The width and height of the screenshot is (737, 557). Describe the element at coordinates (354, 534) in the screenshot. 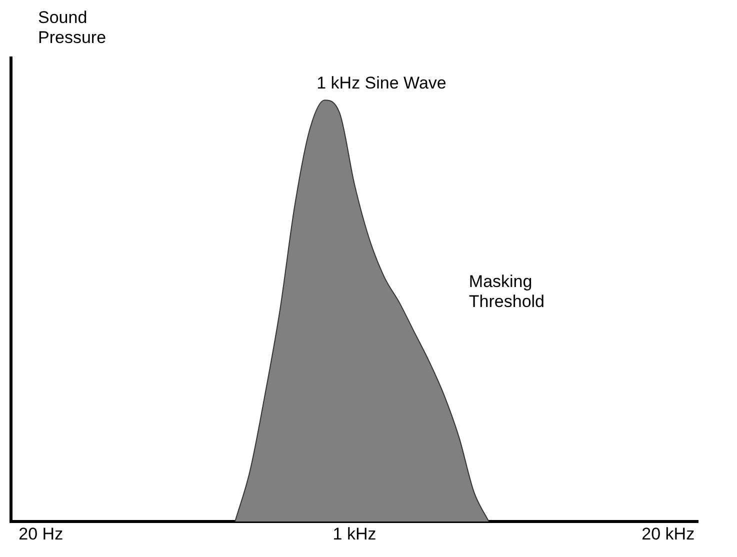

I see `x-tick-label: 1 kHz` at that location.